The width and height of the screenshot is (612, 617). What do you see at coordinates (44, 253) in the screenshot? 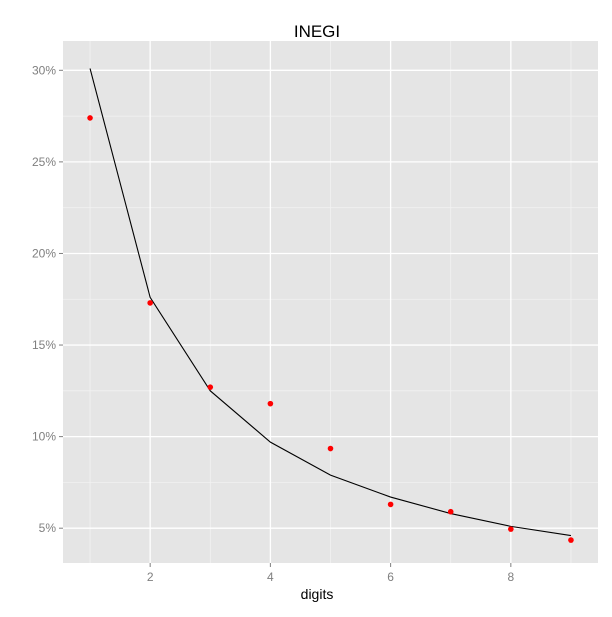
I see `y-tick-label: 20%` at bounding box center [44, 253].